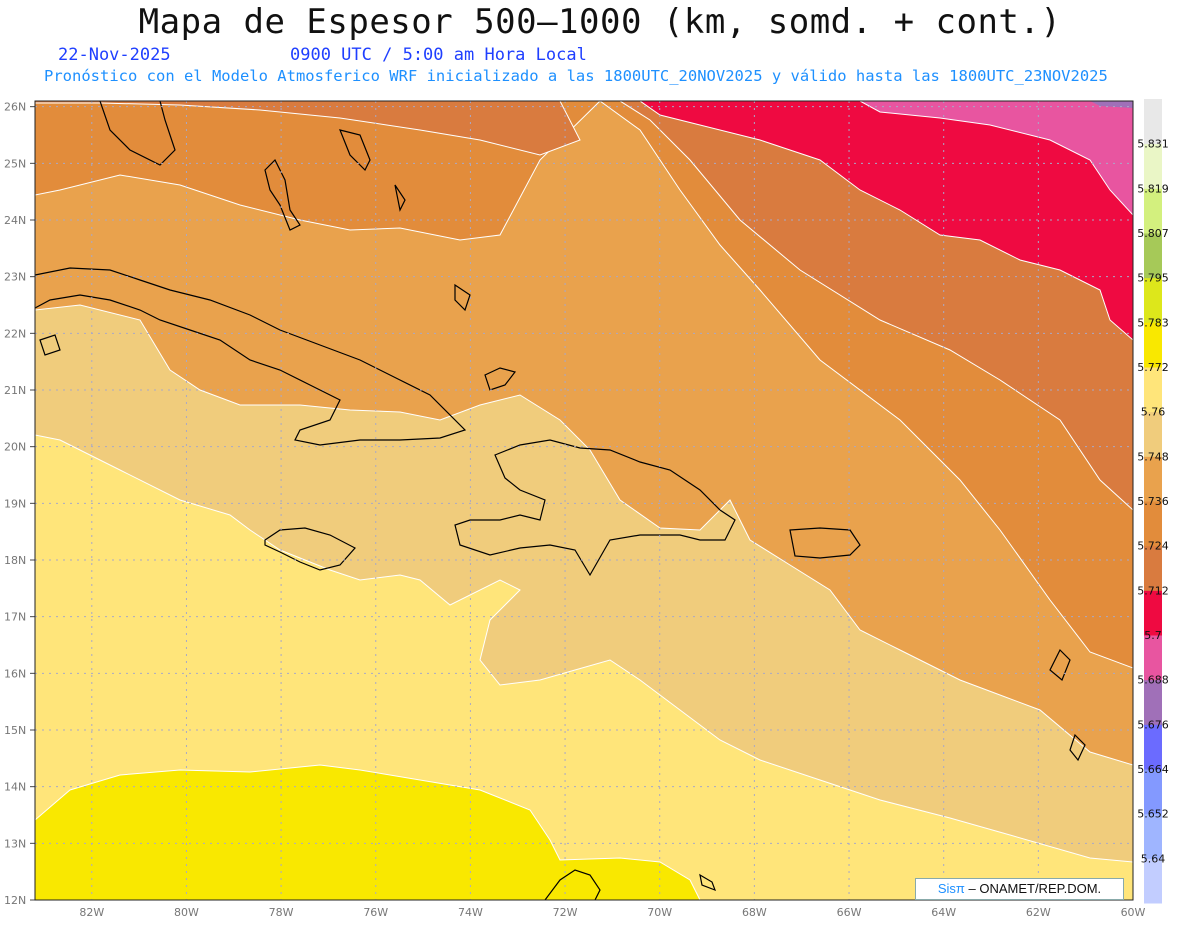 This screenshot has height=927, width=1200. What do you see at coordinates (1038, 912) in the screenshot?
I see `lon-tick-label: 62W` at bounding box center [1038, 912].